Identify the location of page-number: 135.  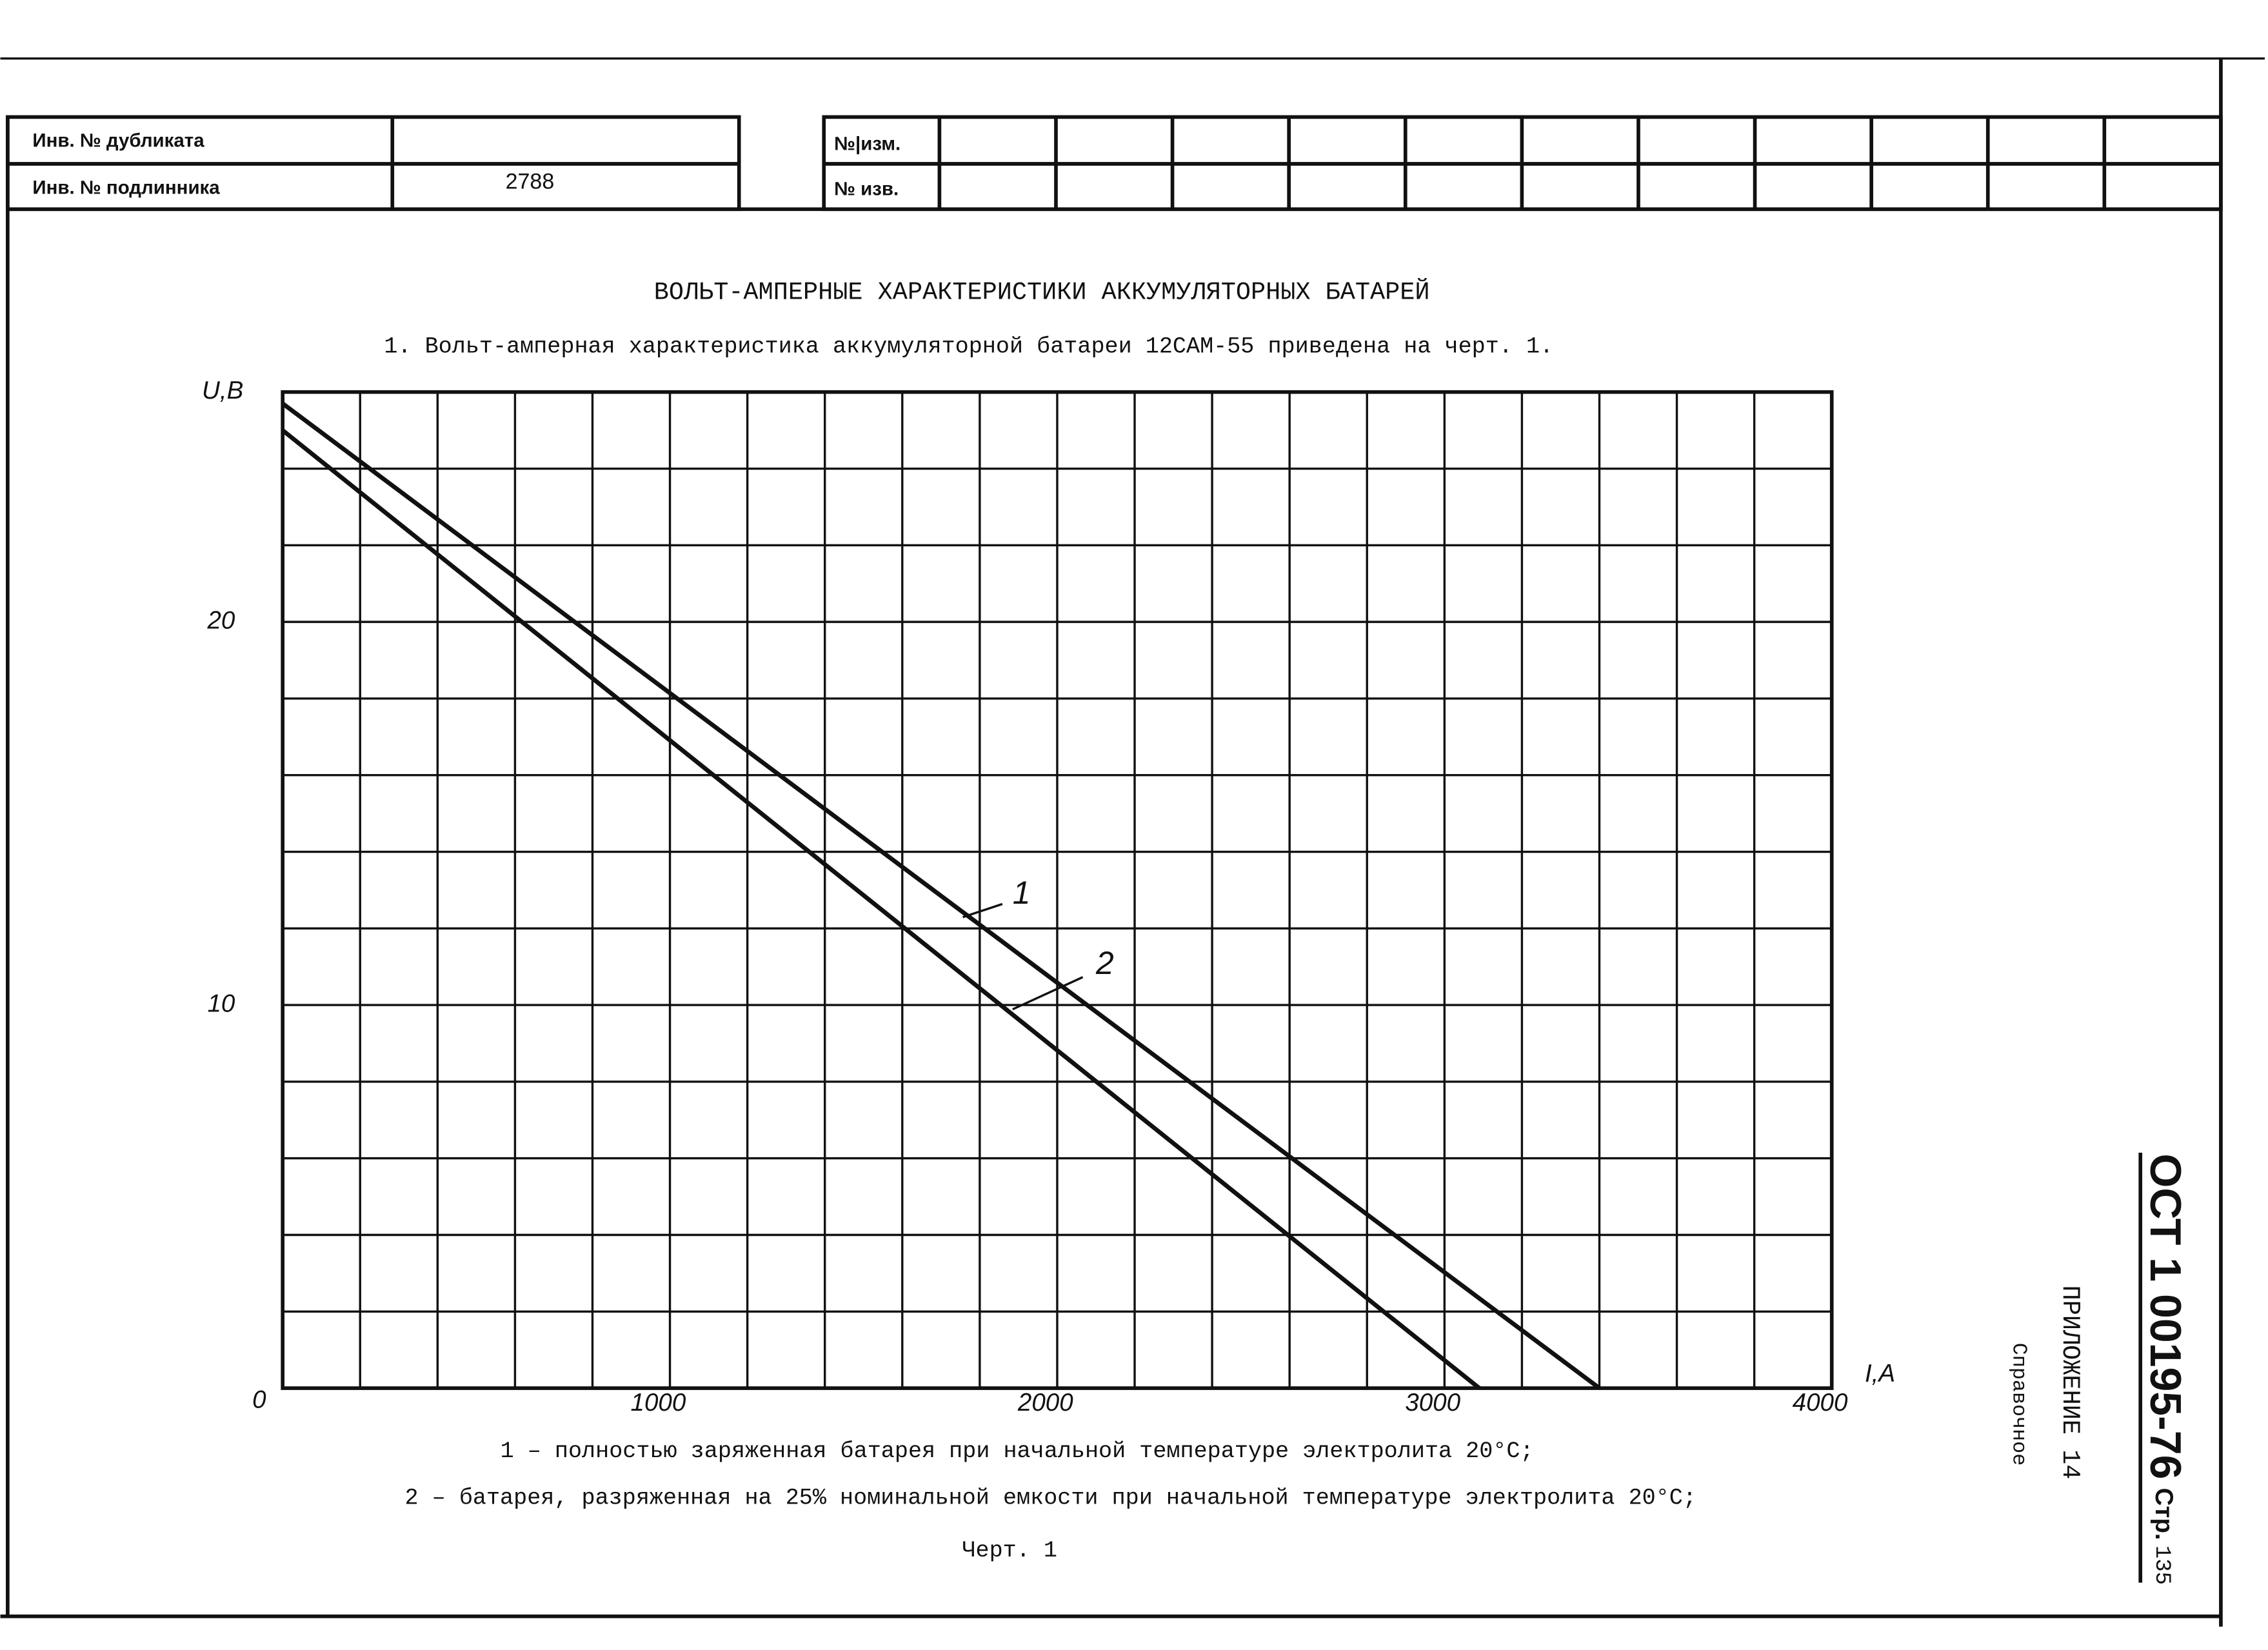
(2162, 1565).